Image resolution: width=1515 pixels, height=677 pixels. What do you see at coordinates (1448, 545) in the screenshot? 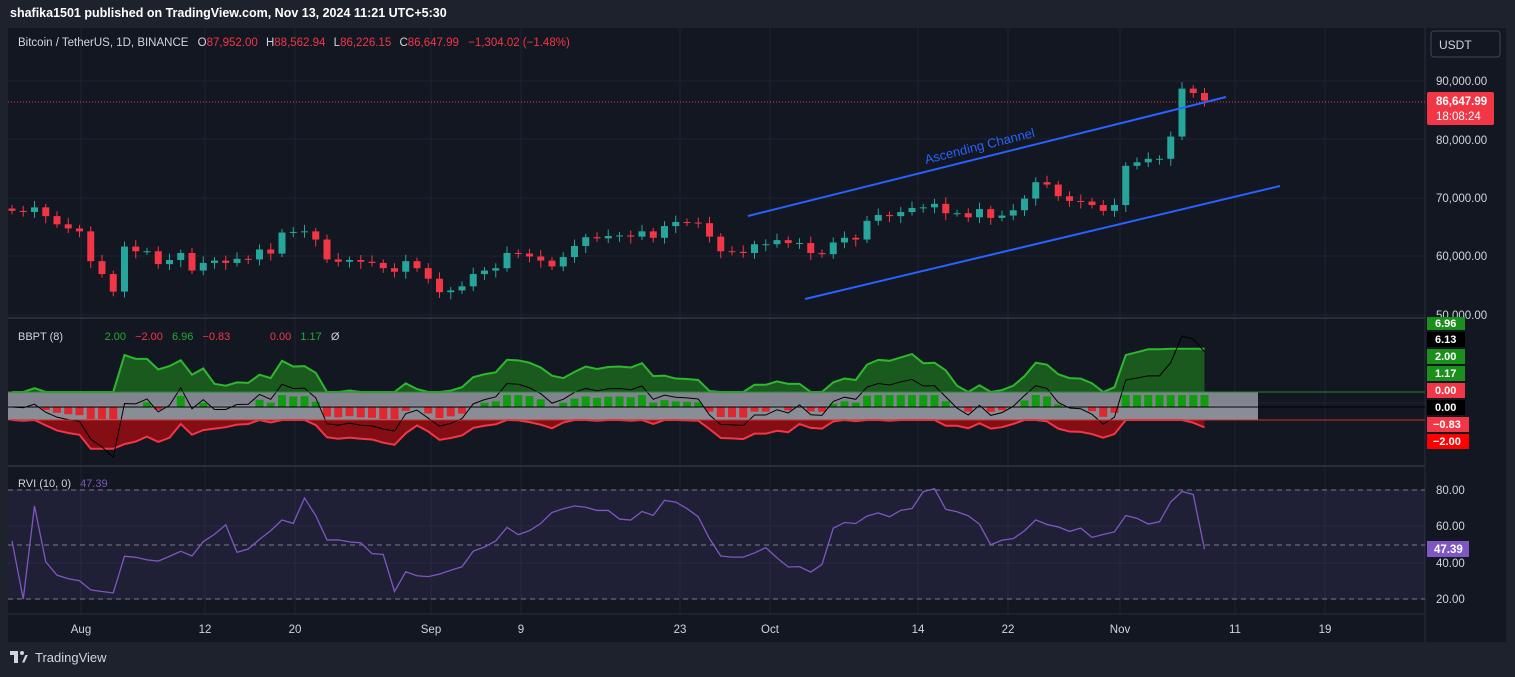
I see `rvi-axis: 80.00 60.00 40.00 20.00 47.39` at bounding box center [1448, 545].